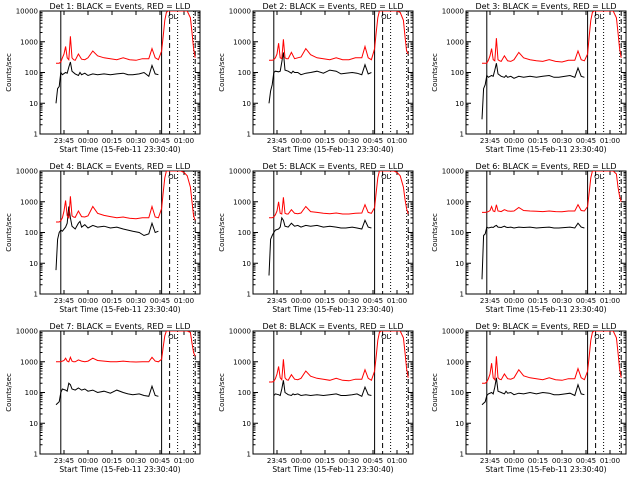  Describe the element at coordinates (120, 326) in the screenshot. I see `panel-title: Det 7: BLACK = Events, RED = LLD` at that location.